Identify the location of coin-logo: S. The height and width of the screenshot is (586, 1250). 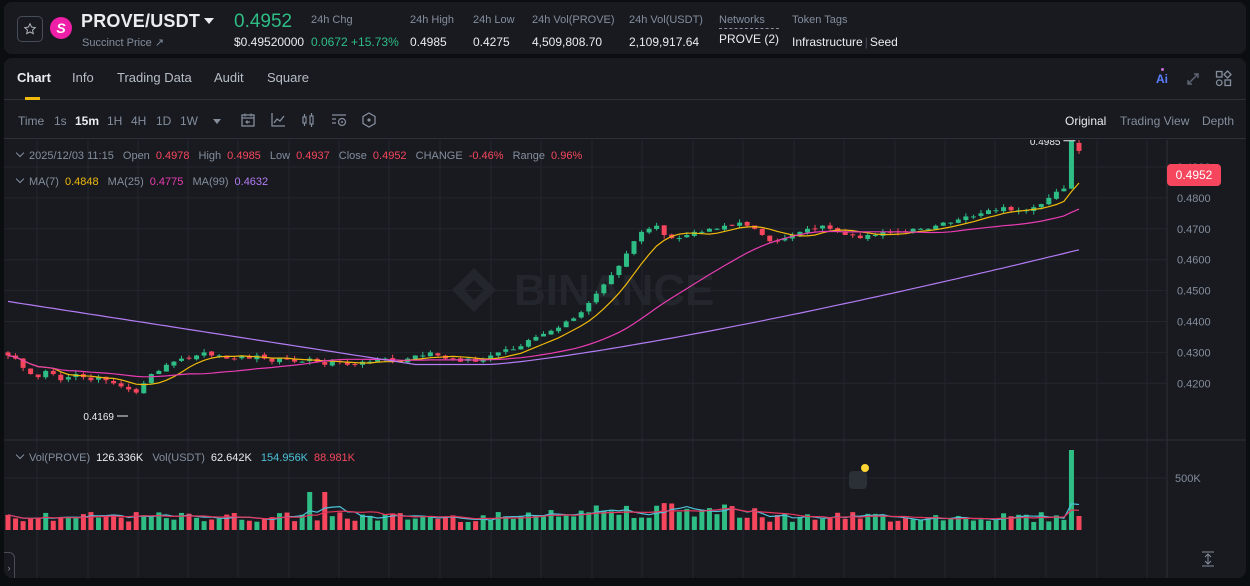
(61, 28).